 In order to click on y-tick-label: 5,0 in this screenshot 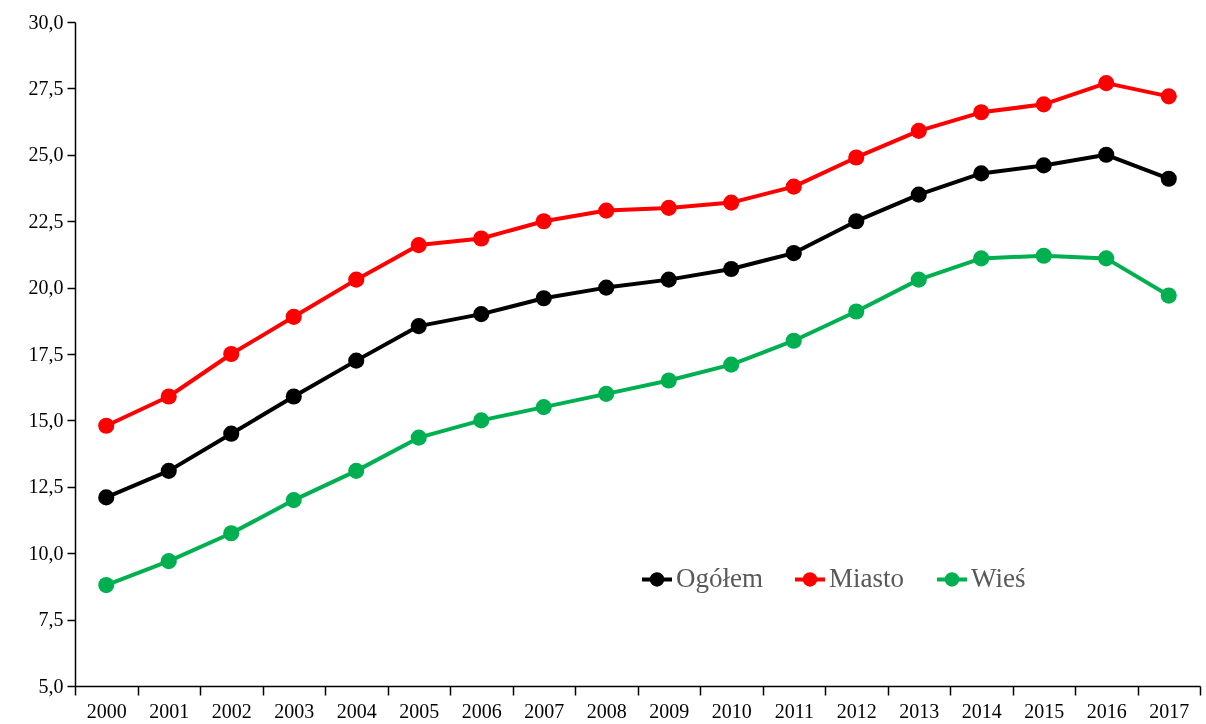, I will do `click(51, 685)`.